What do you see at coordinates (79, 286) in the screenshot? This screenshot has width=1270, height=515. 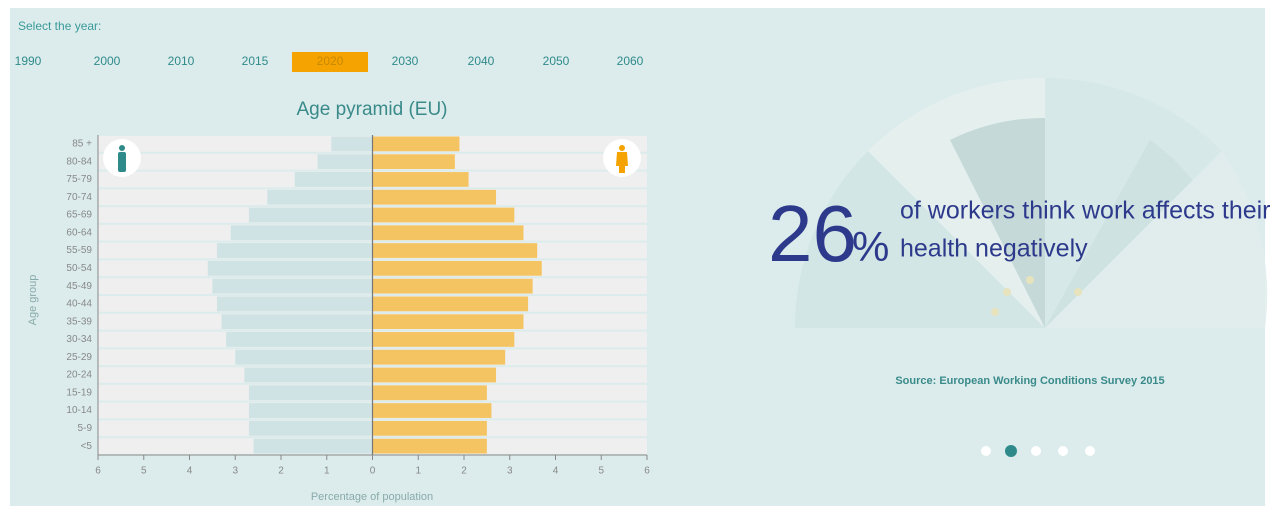 I see `y-tick-label: 45-49` at bounding box center [79, 286].